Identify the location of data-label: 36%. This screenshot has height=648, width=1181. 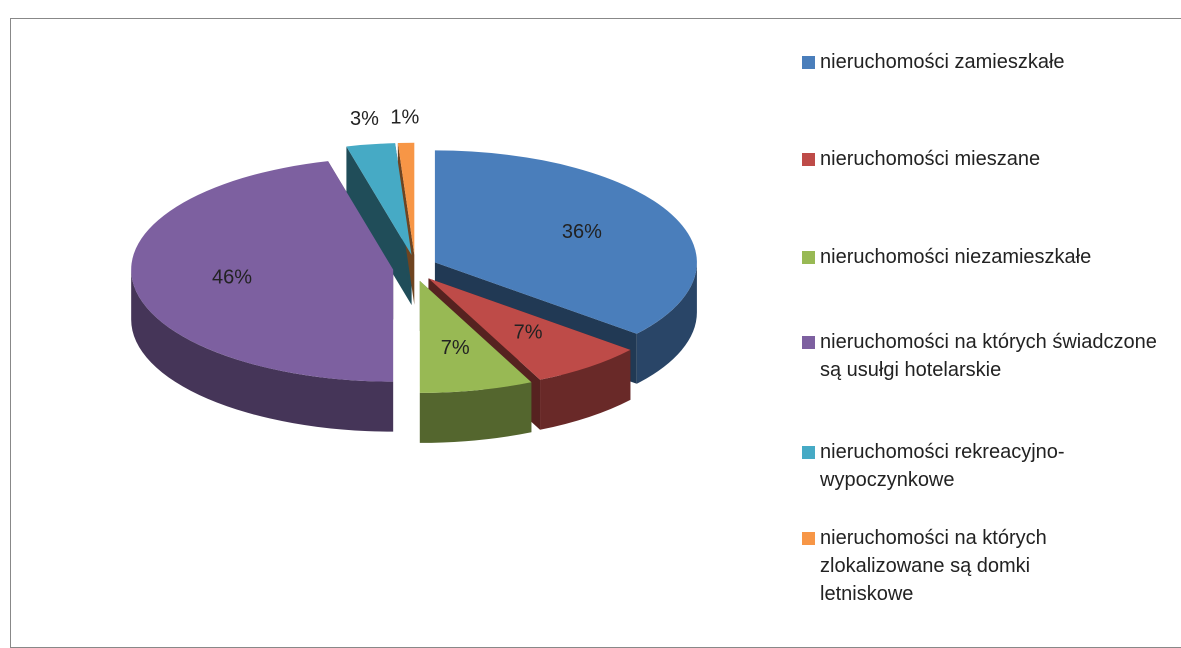
(582, 232).